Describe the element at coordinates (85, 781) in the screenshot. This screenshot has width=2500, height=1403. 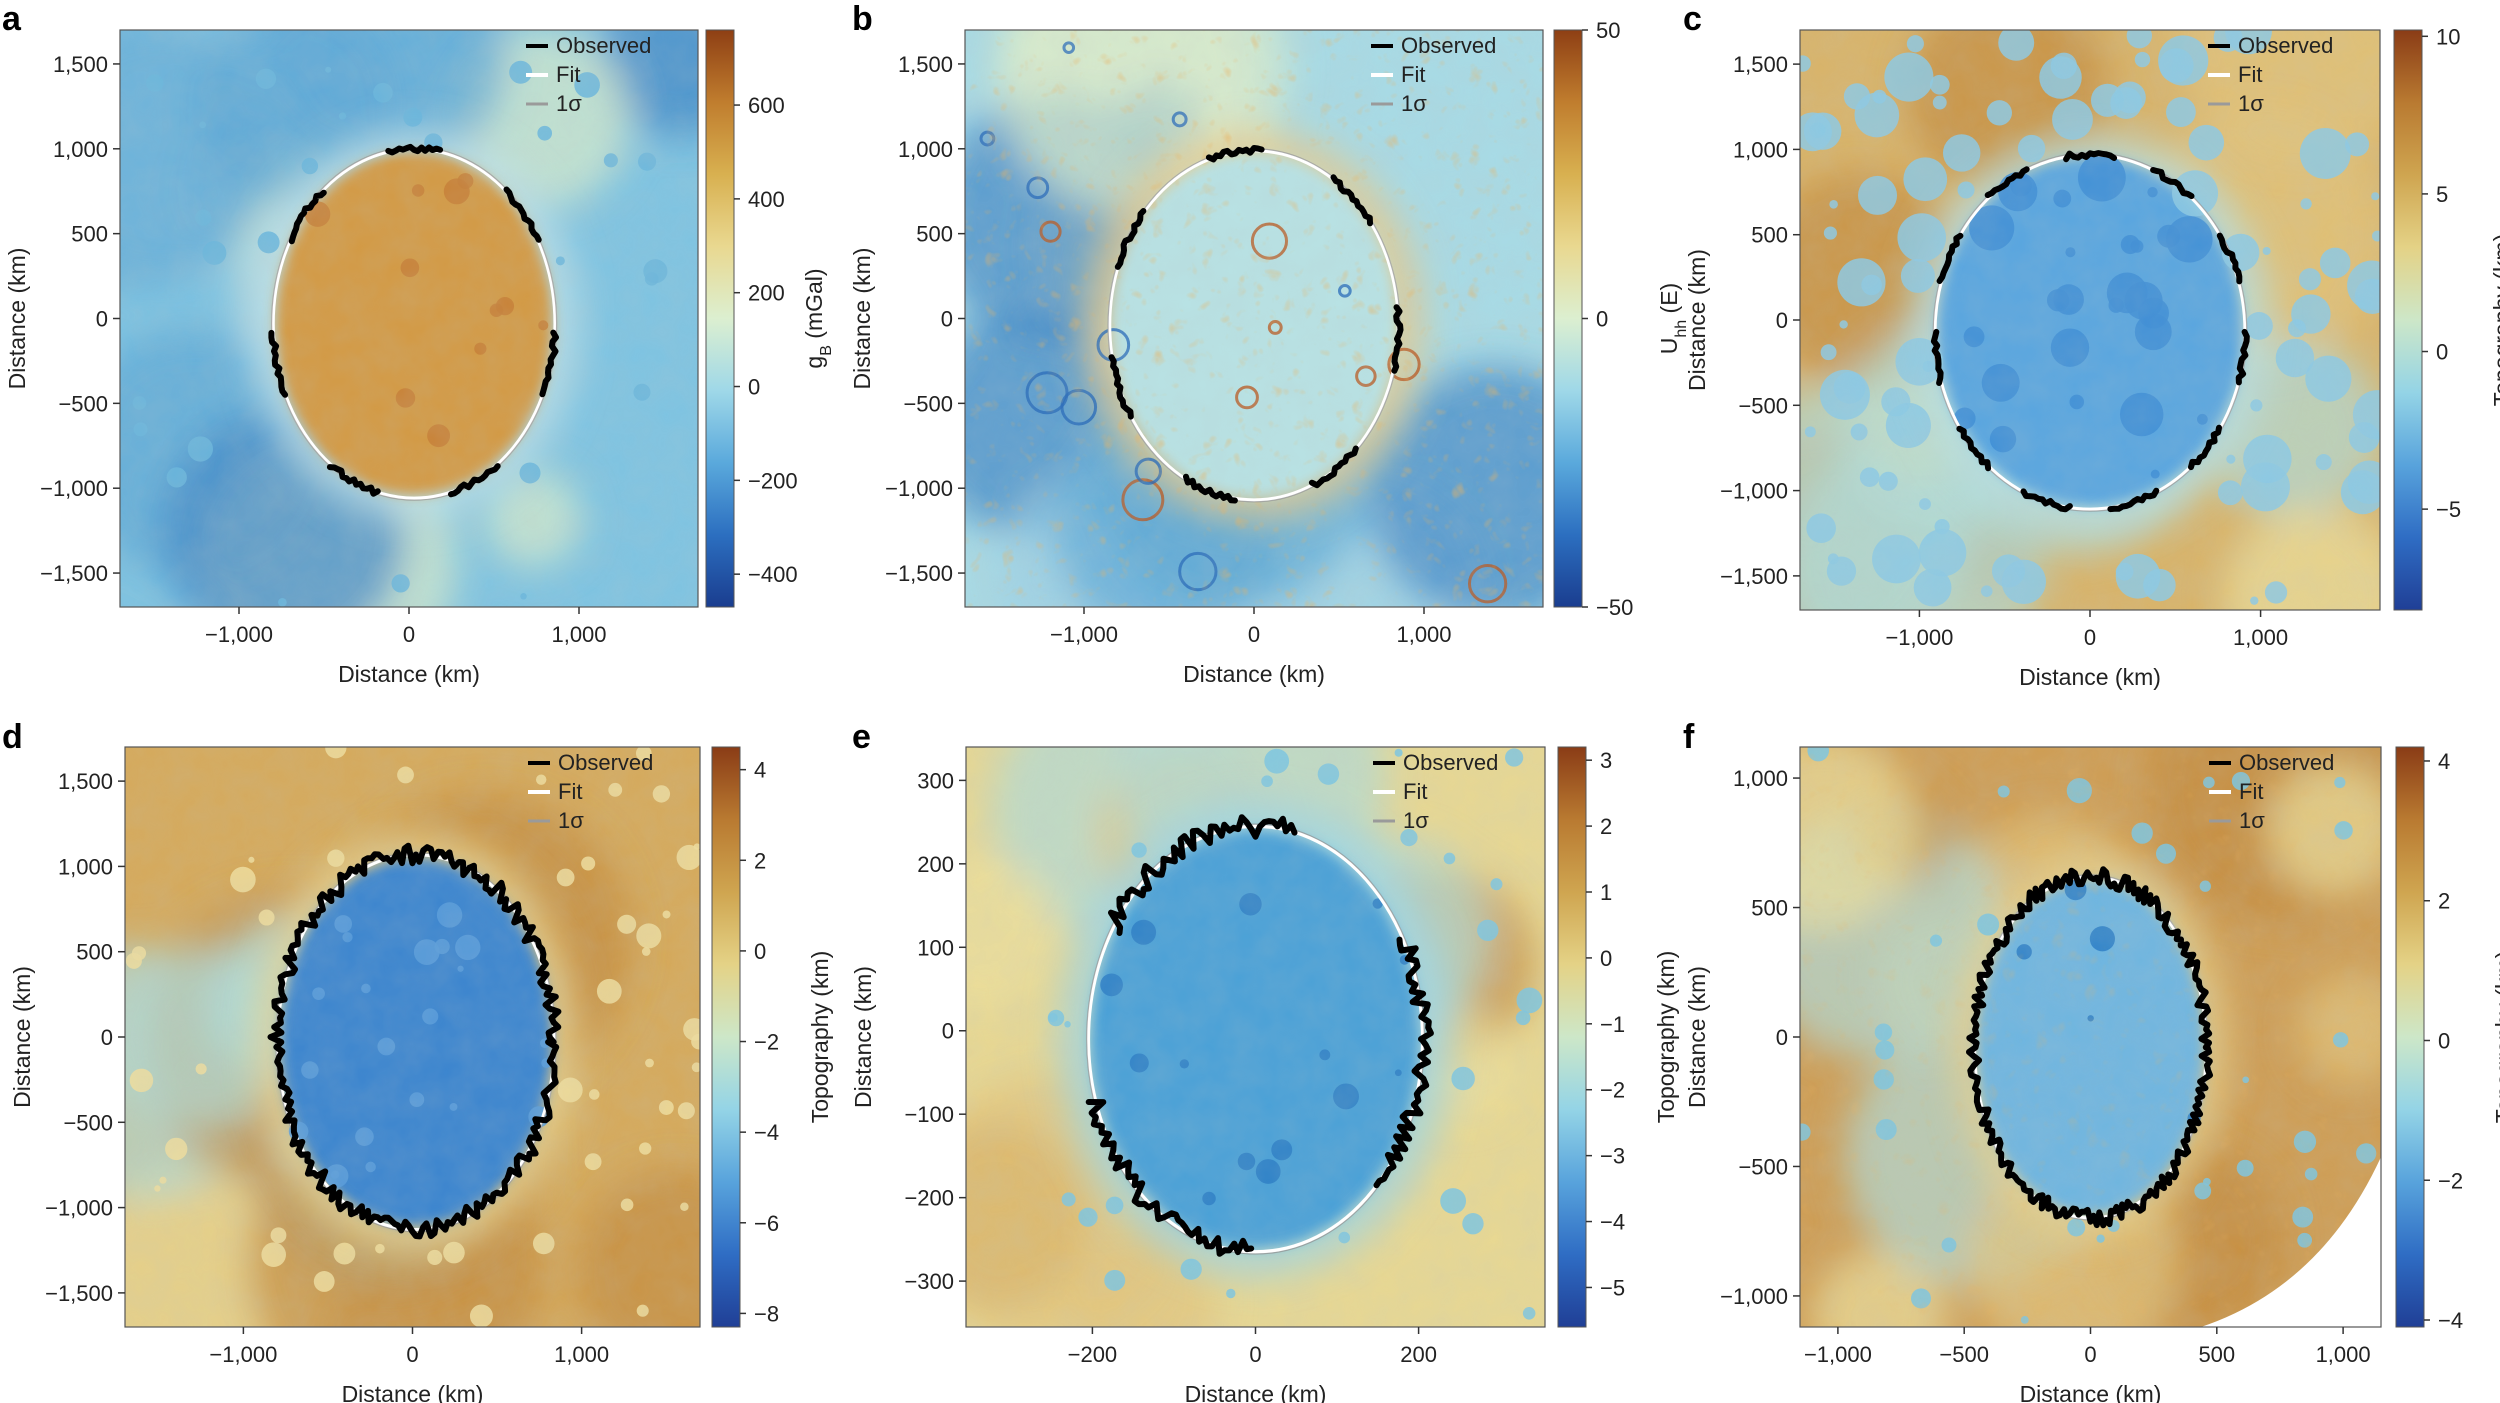
I see `y-tick-label: 1,500` at that location.